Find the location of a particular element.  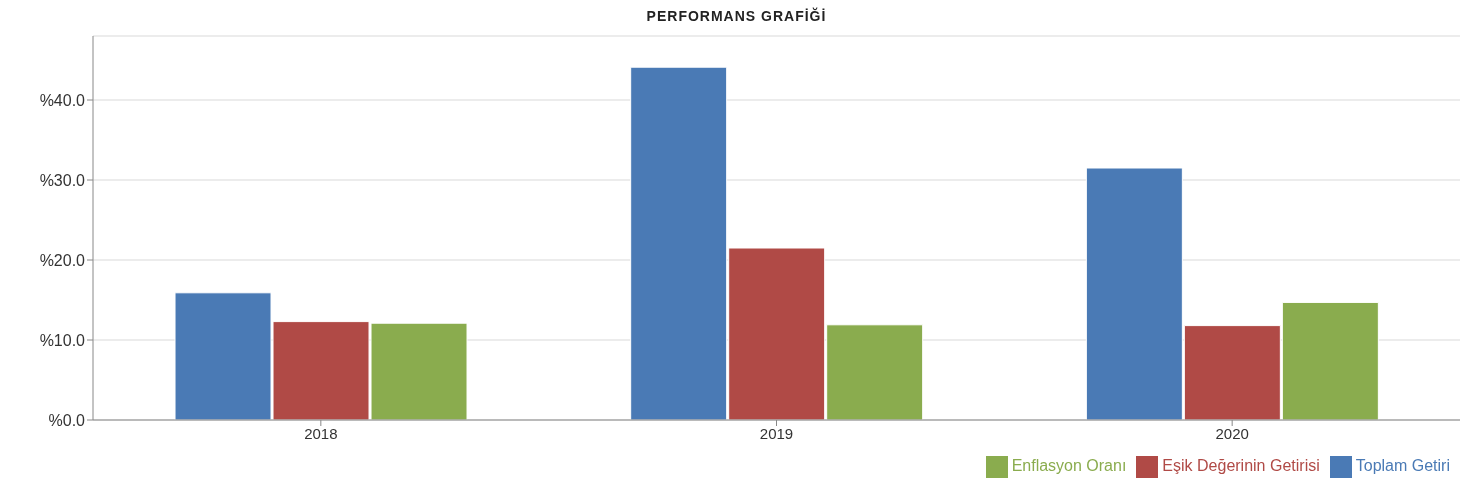

legend-label: Enflasyon Oranı is located at coordinates (1069, 466).